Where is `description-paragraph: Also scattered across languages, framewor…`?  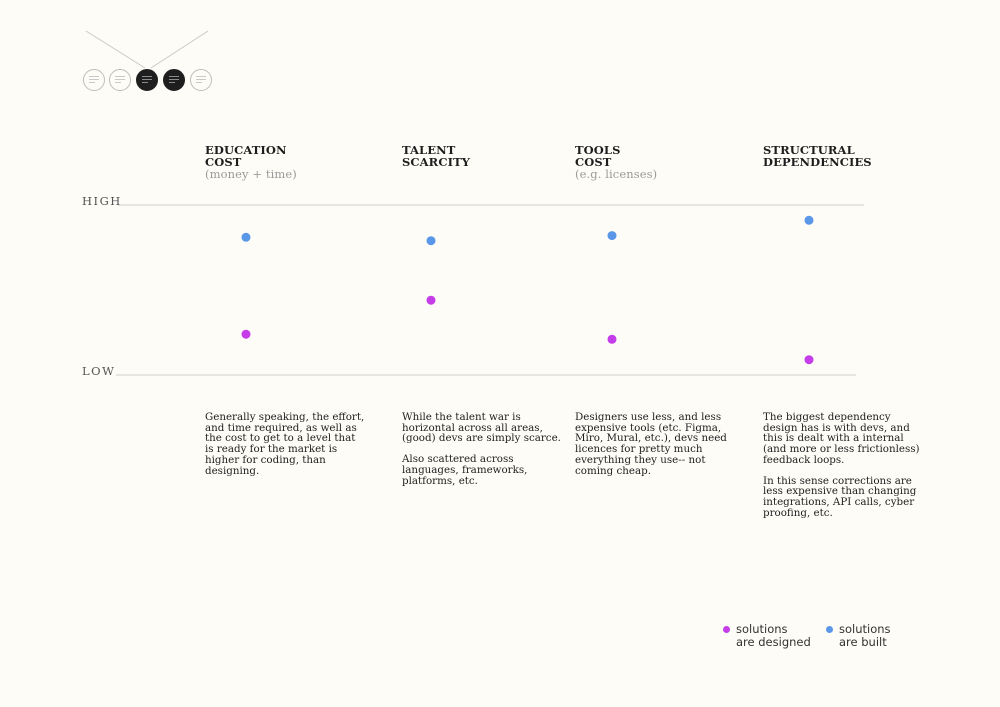 description-paragraph: Also scattered across languages, framewor… is located at coordinates (481, 470).